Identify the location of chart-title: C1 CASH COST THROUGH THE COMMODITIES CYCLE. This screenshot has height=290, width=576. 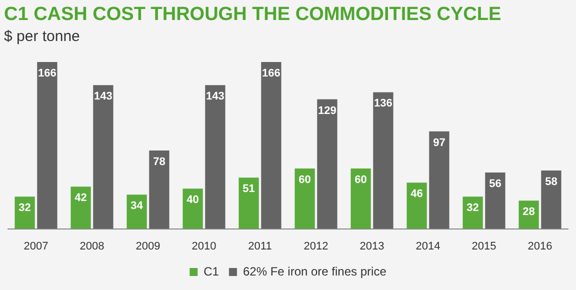
(253, 15).